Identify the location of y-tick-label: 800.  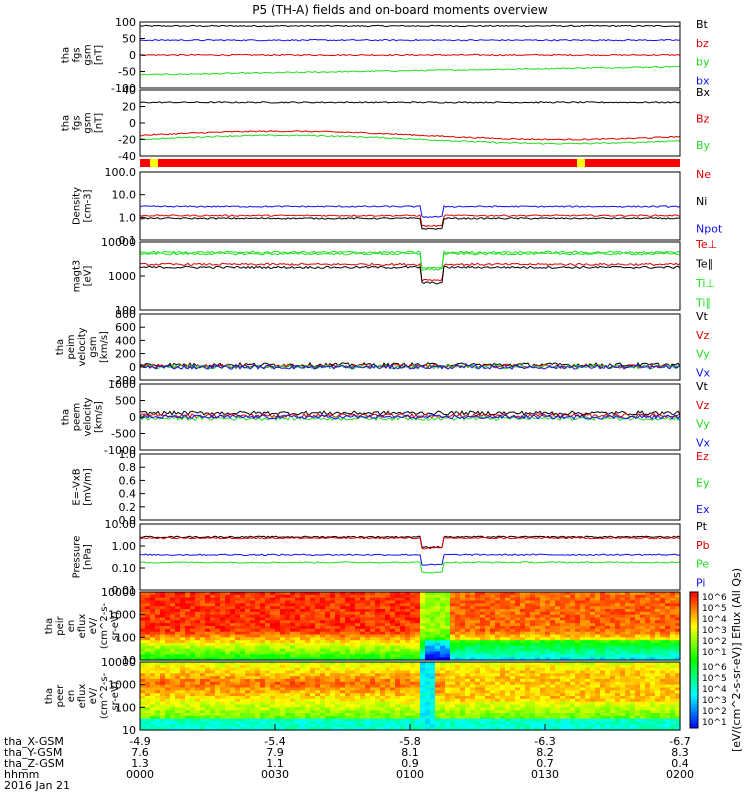
(125, 314).